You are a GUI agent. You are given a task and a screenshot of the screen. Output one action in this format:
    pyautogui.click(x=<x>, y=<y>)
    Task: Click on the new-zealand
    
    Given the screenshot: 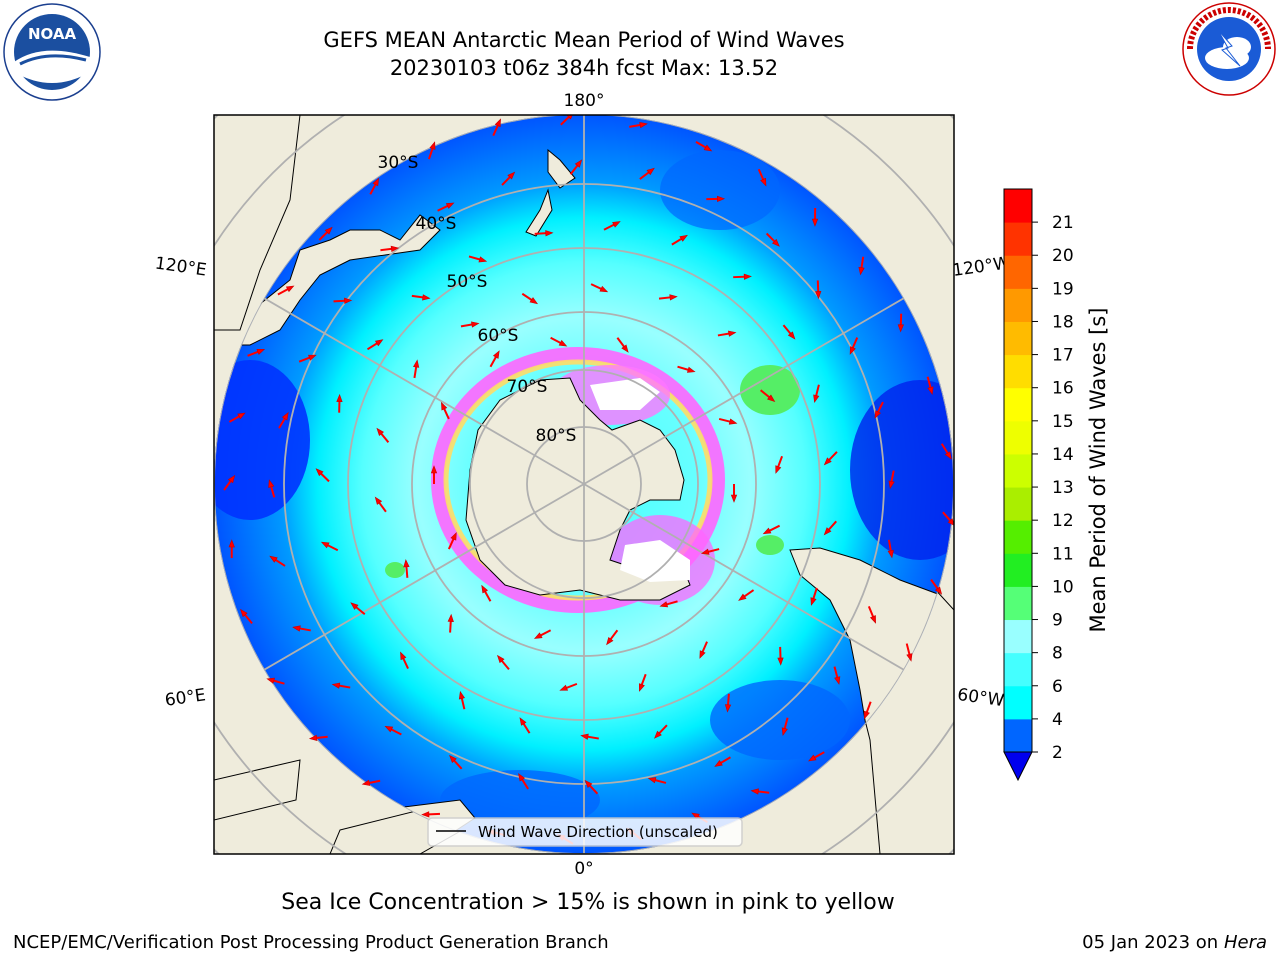 What is the action you would take?
    pyautogui.click(x=561, y=168)
    